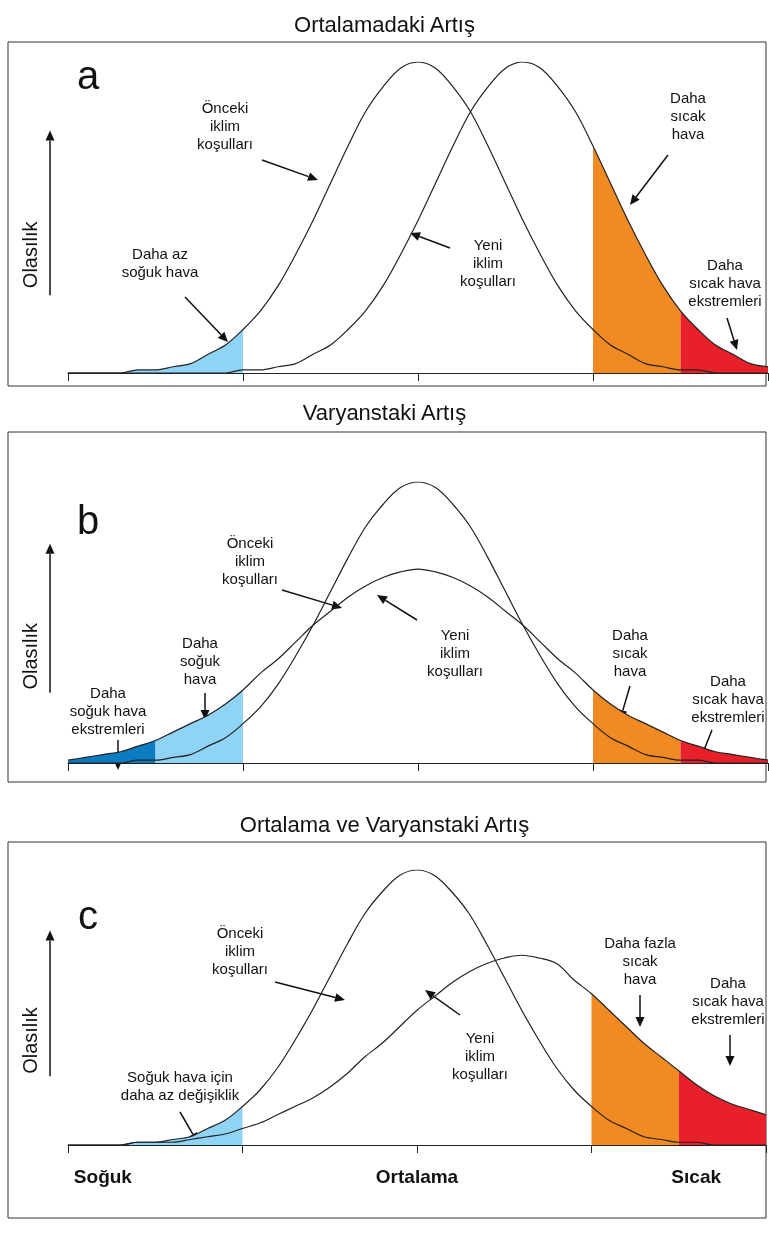 The height and width of the screenshot is (1249, 769). Describe the element at coordinates (384, 412) in the screenshot. I see `chart-title: Varyanstaki Artış` at that location.